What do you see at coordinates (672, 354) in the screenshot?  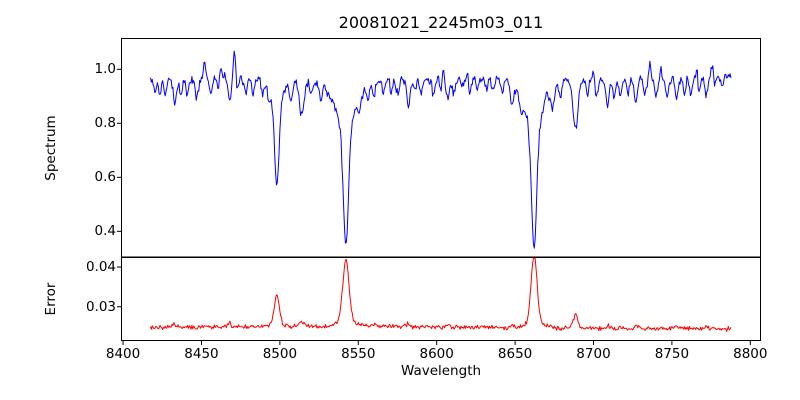 I see `x-tick-label: 8750` at bounding box center [672, 354].